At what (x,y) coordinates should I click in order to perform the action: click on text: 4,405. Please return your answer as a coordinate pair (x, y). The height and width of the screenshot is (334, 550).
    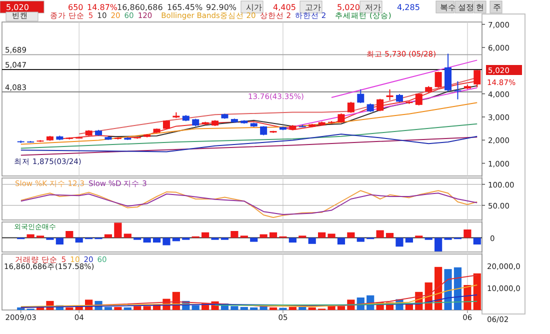
    Looking at the image, I should click on (284, 7).